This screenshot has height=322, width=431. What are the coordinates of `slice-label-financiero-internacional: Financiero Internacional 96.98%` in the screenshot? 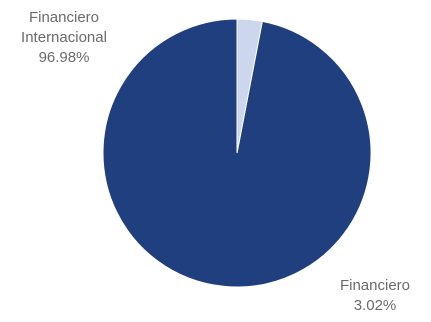 It's located at (64, 38).